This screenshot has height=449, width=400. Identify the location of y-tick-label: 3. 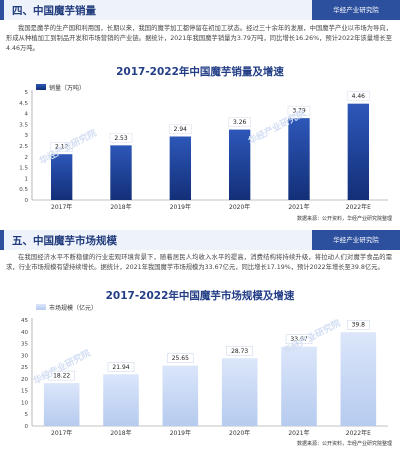
(27, 136).